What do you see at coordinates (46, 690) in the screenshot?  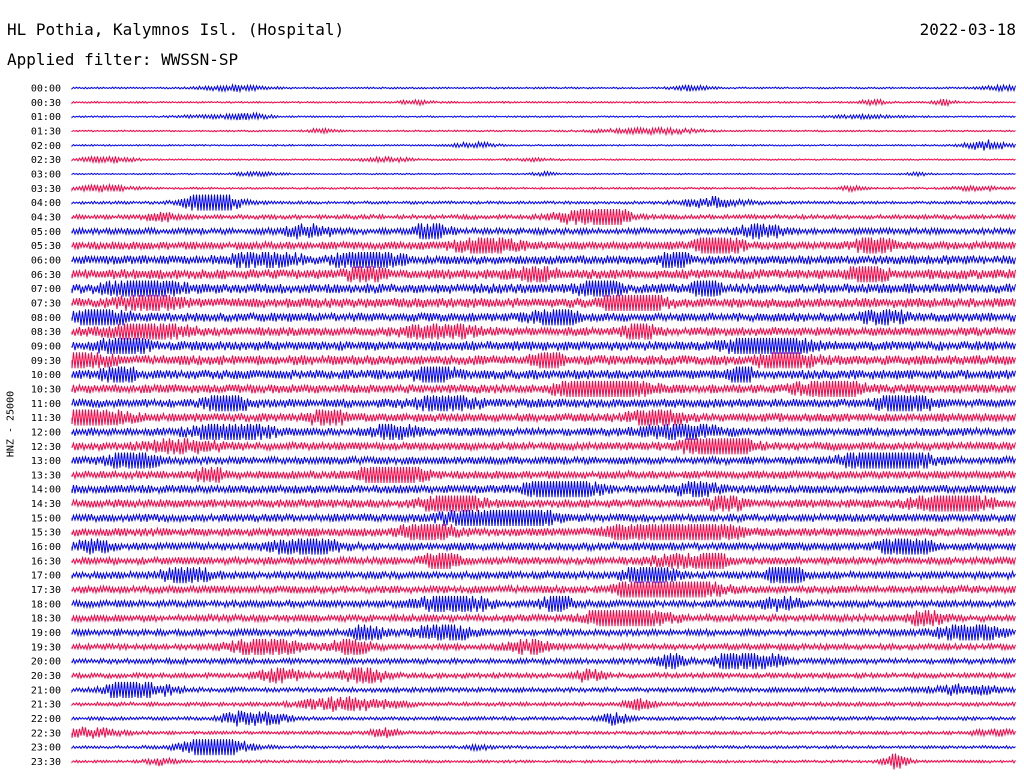 I see `row-time-label: 21:00` at bounding box center [46, 690].